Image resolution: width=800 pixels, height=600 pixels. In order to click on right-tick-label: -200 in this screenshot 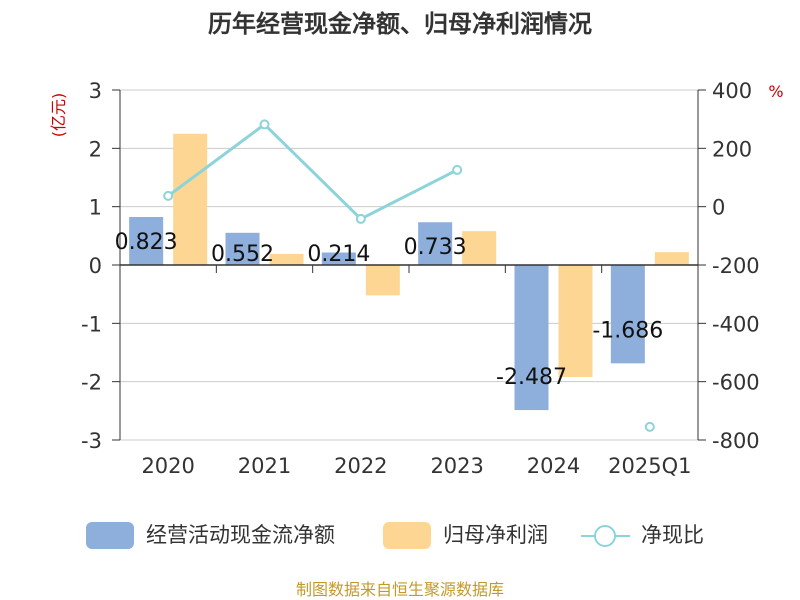, I will do `click(736, 266)`.